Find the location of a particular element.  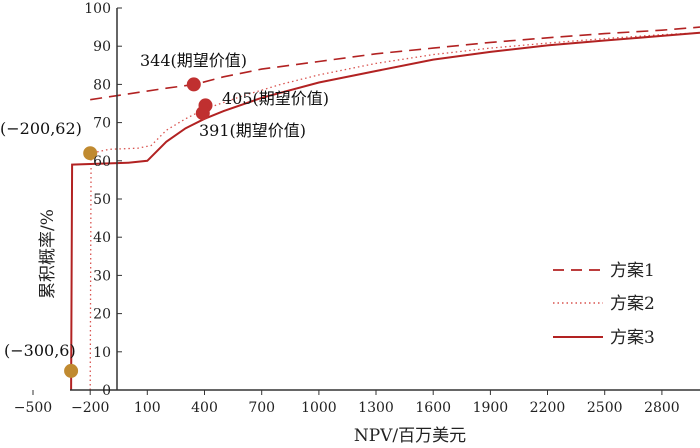

legend-label-series-1: 方案1 is located at coordinates (632, 271).